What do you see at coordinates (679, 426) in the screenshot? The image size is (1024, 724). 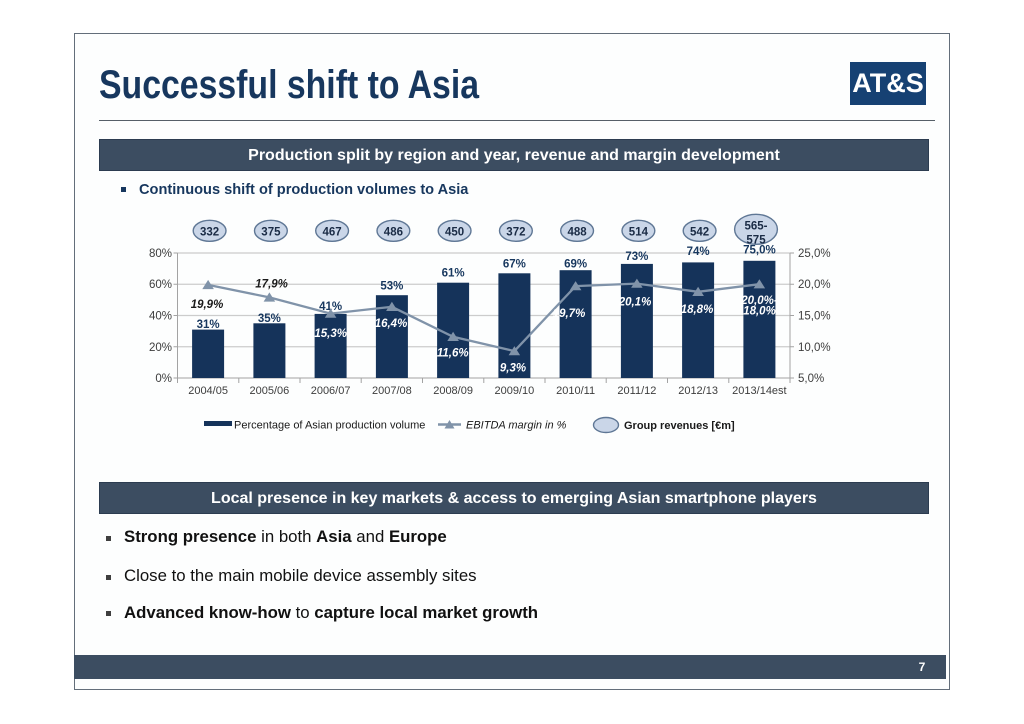 I see `svg-text: Group revenues [€m]` at bounding box center [679, 426].